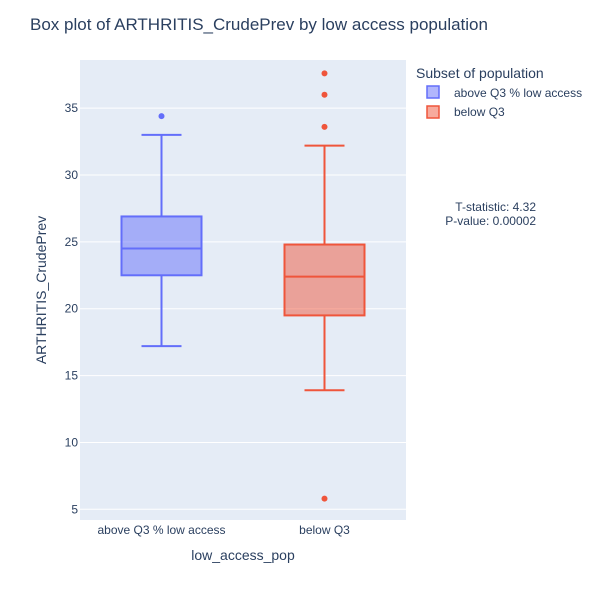  What do you see at coordinates (433, 92) in the screenshot?
I see `legend-swatch-above-q3` at bounding box center [433, 92].